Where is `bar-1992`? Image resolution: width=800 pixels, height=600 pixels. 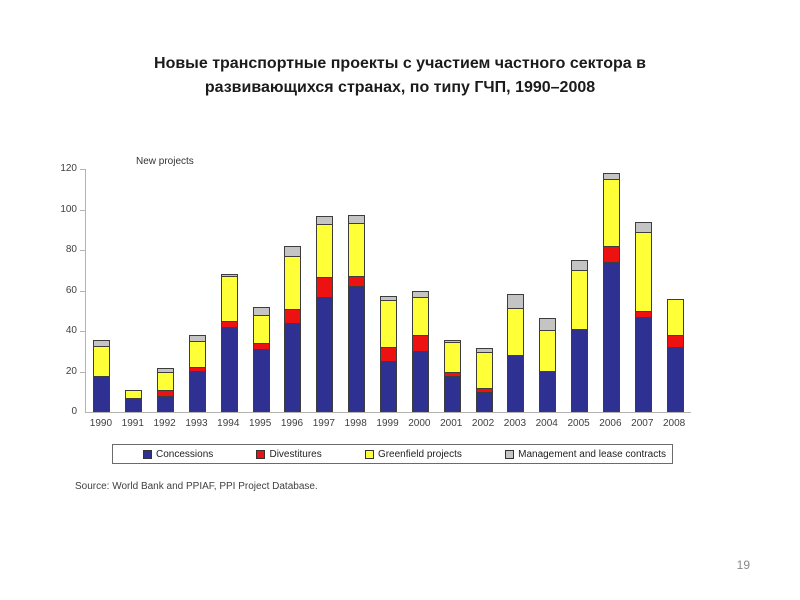 bar-1992 is located at coordinates (166, 390).